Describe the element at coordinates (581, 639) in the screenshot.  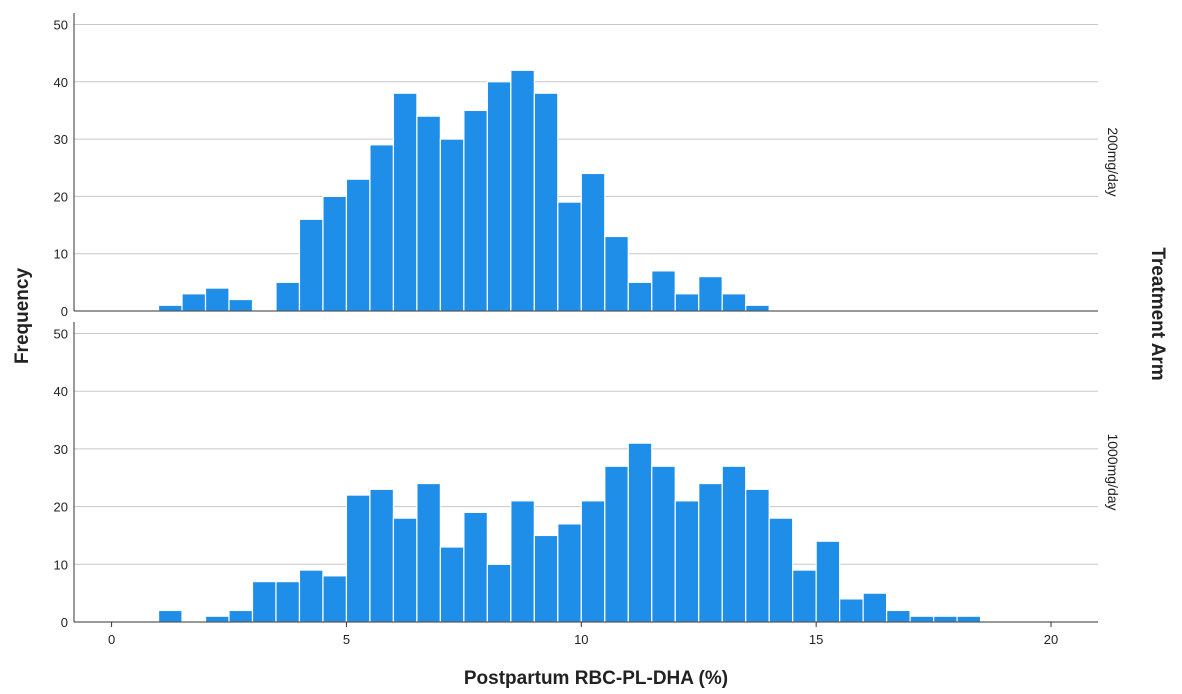
I see `x-tick-label: 10` at that location.